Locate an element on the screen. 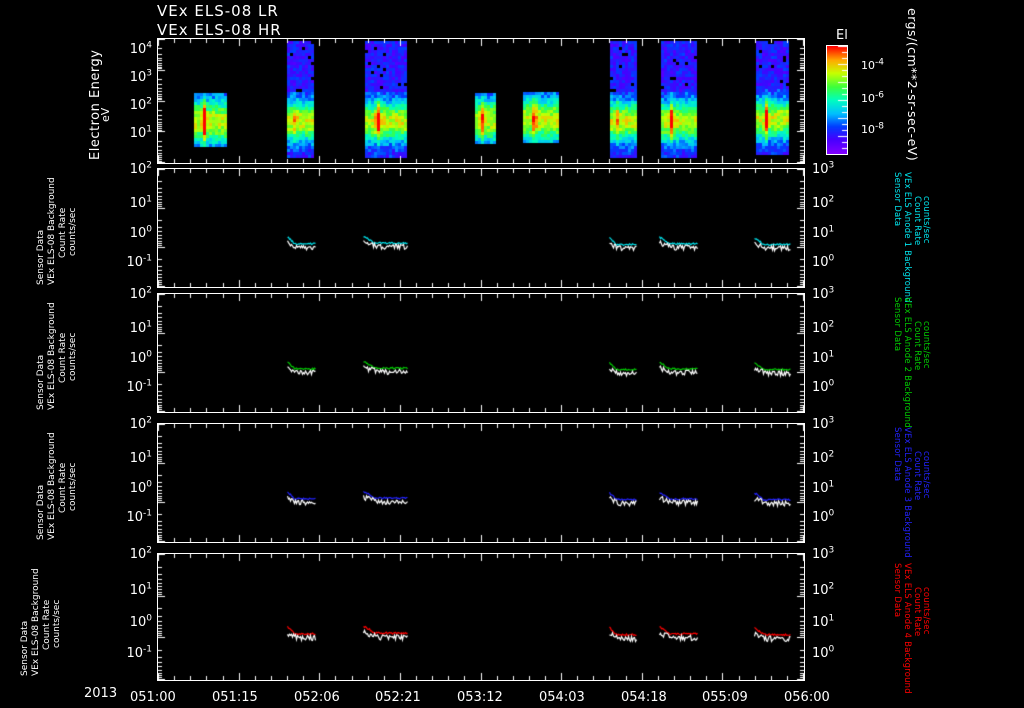 This screenshot has height=708, width=1024. spectrogram-canvas is located at coordinates (481, 101).